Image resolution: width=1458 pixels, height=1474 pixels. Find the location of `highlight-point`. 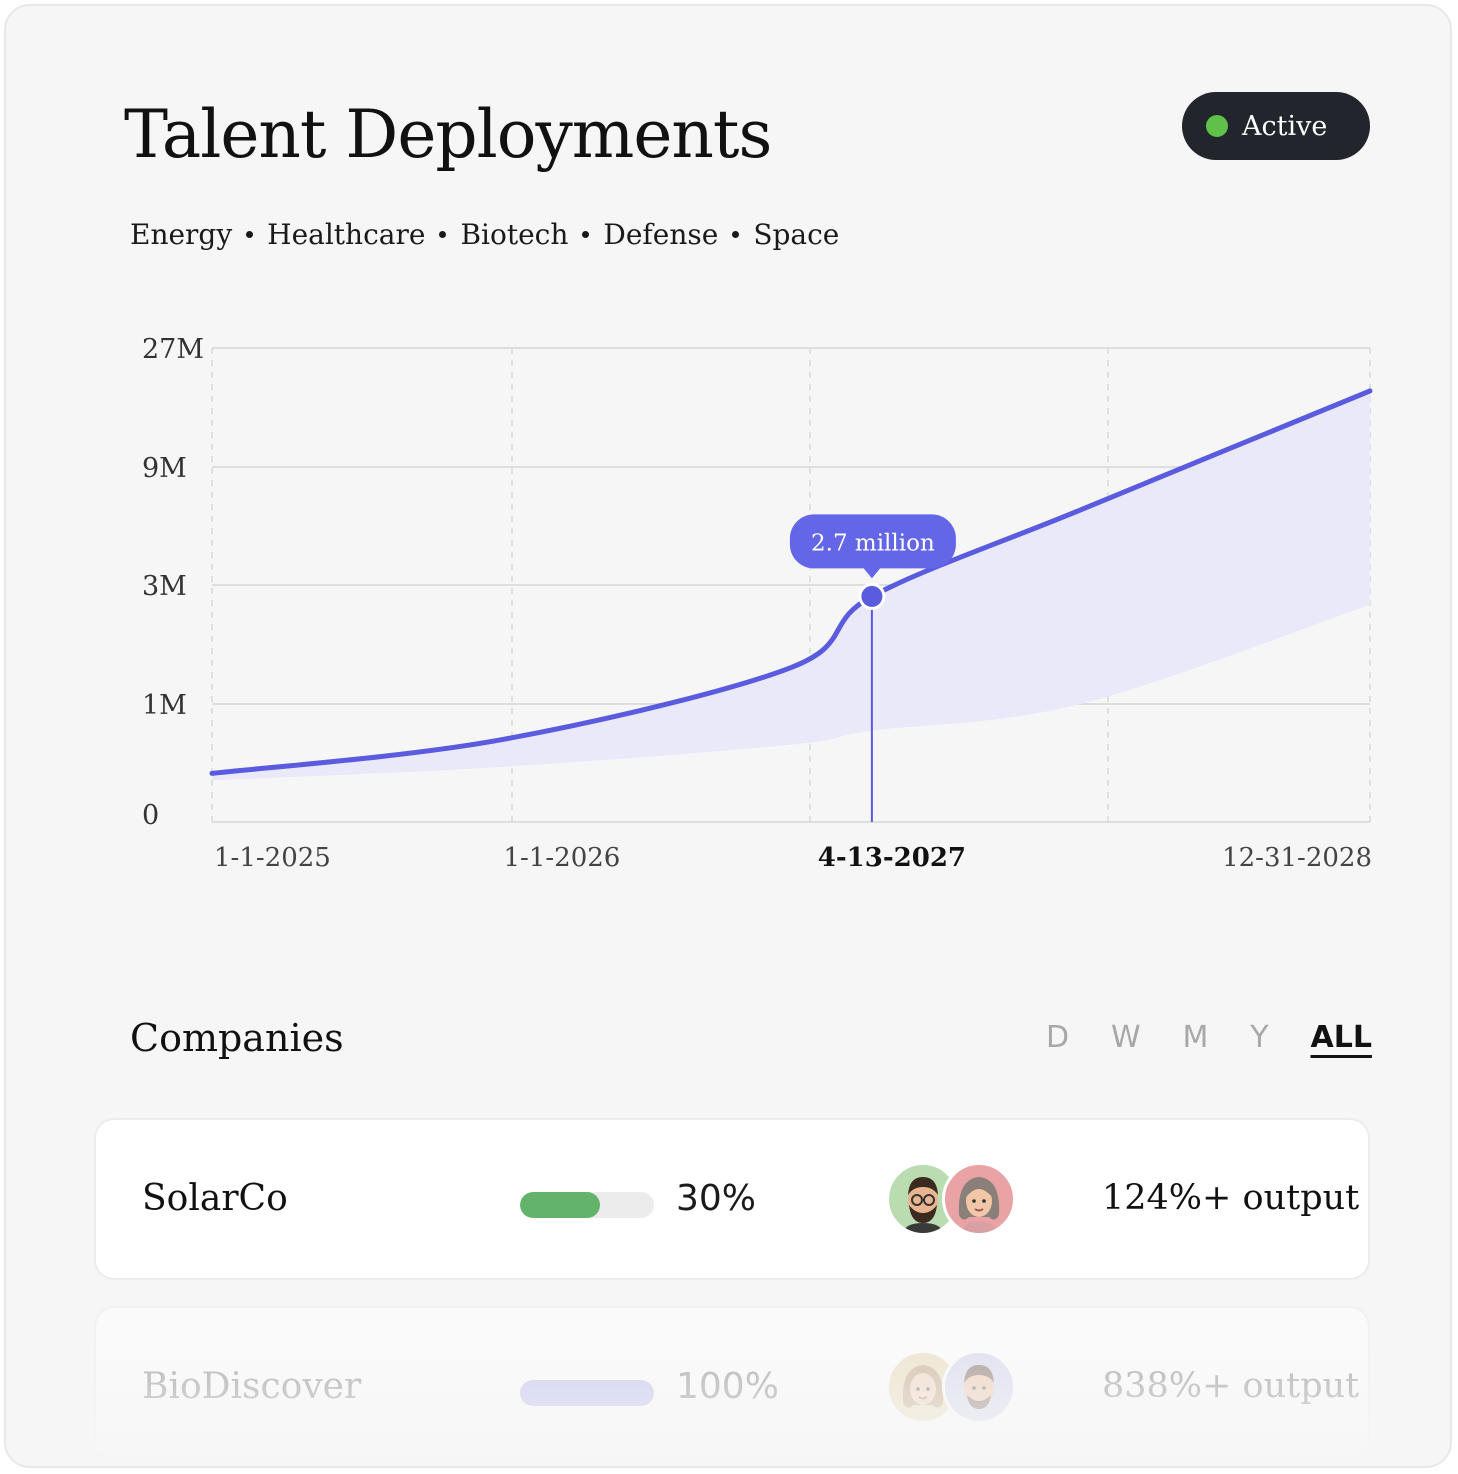

highlight-point is located at coordinates (872, 596).